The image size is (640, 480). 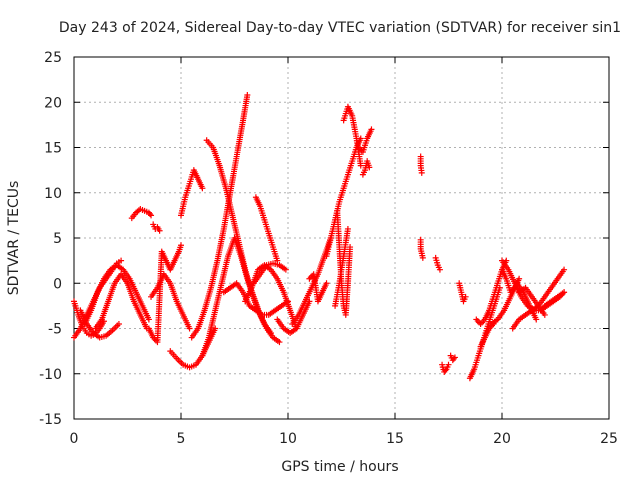 What do you see at coordinates (50, 375) in the screenshot?
I see `y-tick-label: -10` at bounding box center [50, 375].